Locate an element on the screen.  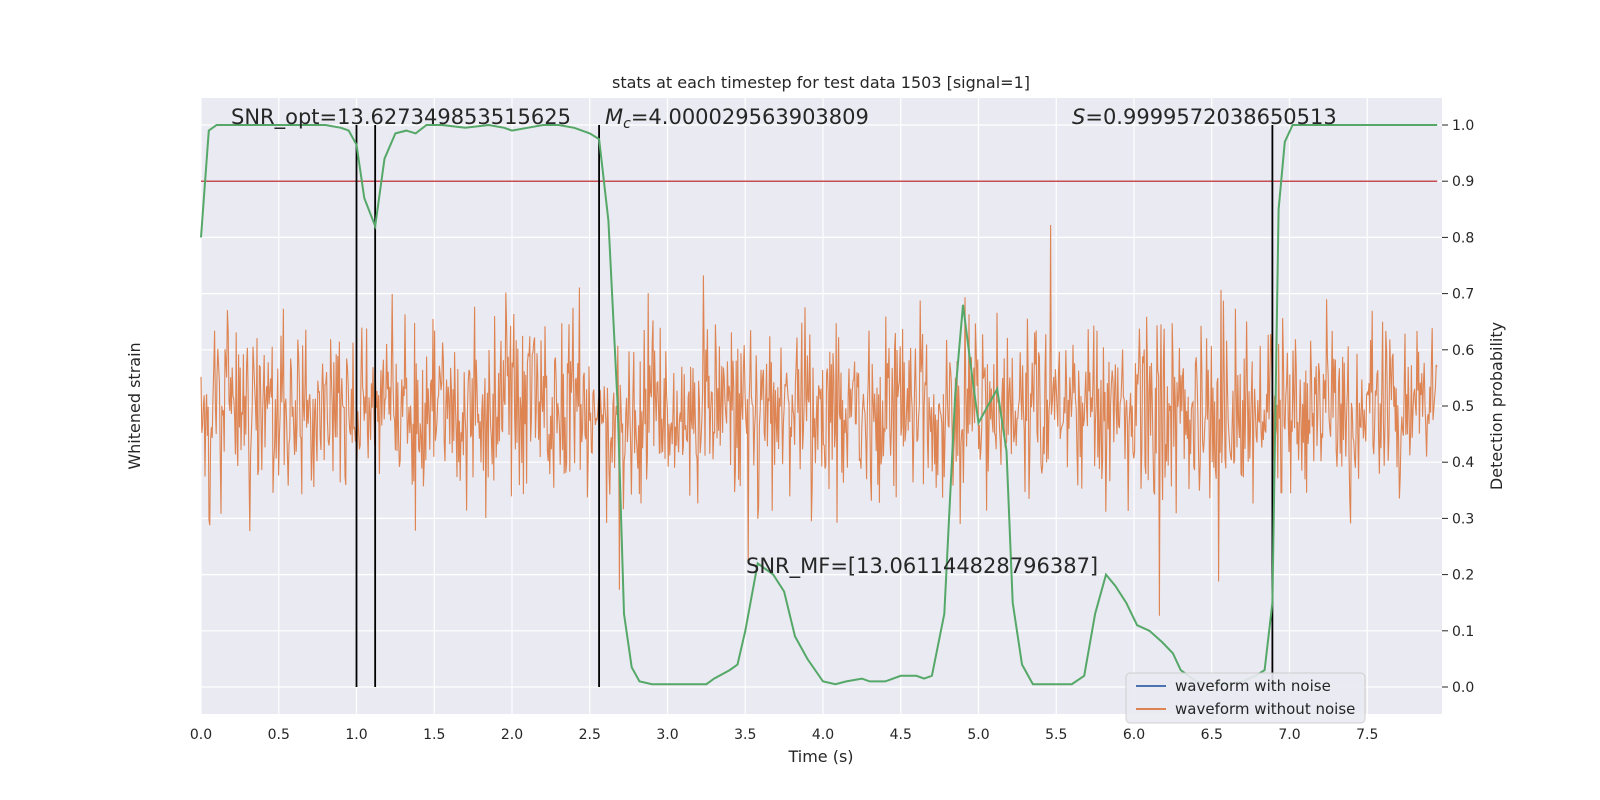
x-tick-label: 4.0 is located at coordinates (823, 735).